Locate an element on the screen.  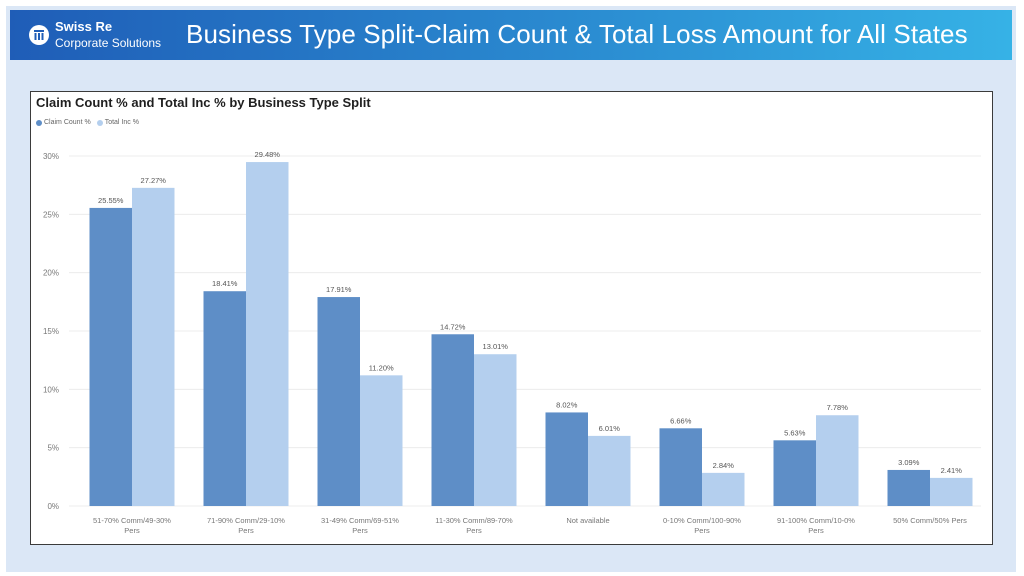
data-label: 13.01% is located at coordinates (496, 346).